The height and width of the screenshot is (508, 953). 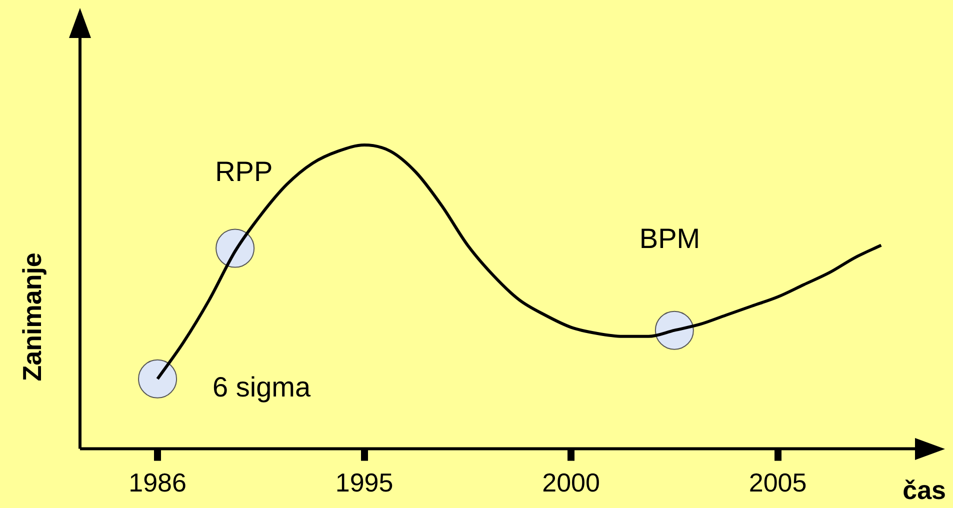 I want to click on x-tick-label: 2000, so click(x=571, y=483).